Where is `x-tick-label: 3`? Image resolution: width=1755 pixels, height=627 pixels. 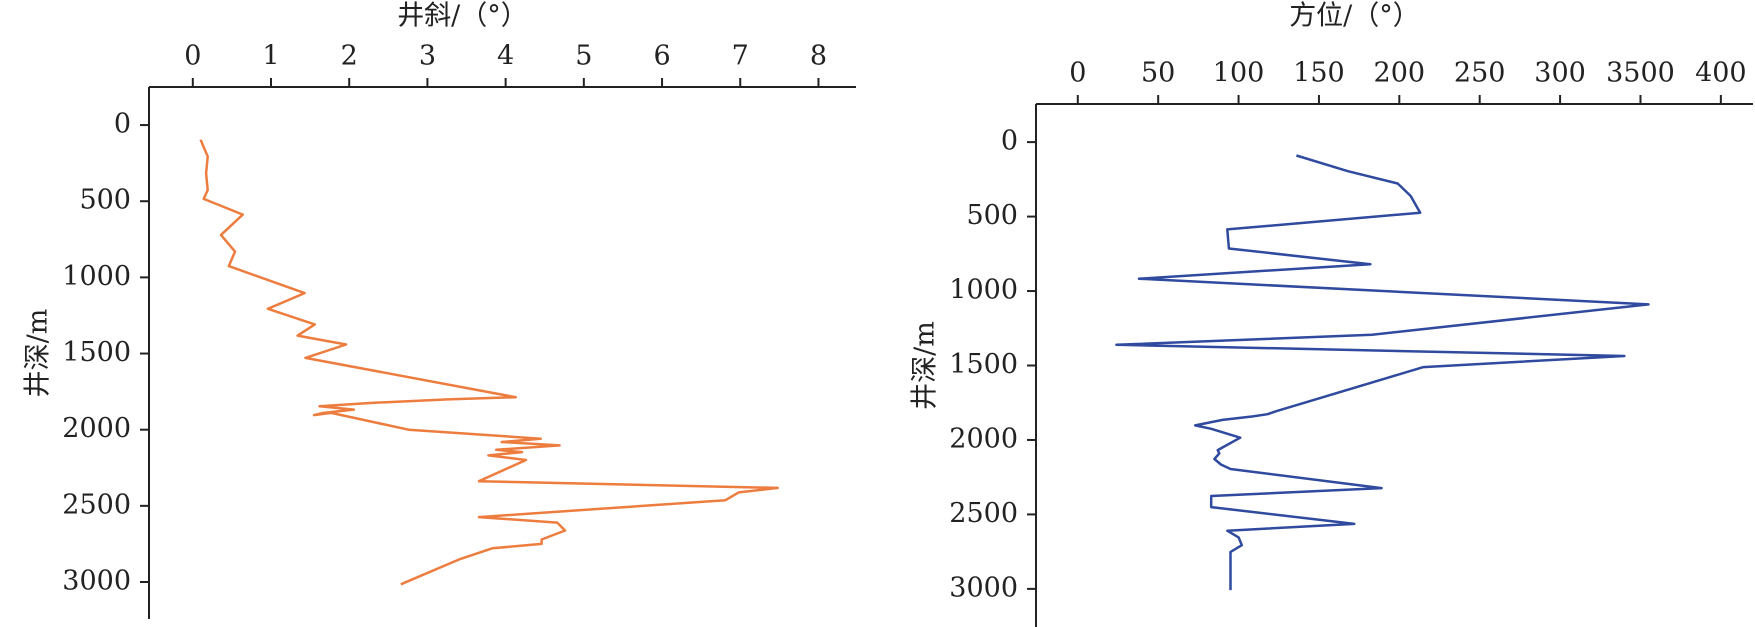
x-tick-label: 3 is located at coordinates (427, 56).